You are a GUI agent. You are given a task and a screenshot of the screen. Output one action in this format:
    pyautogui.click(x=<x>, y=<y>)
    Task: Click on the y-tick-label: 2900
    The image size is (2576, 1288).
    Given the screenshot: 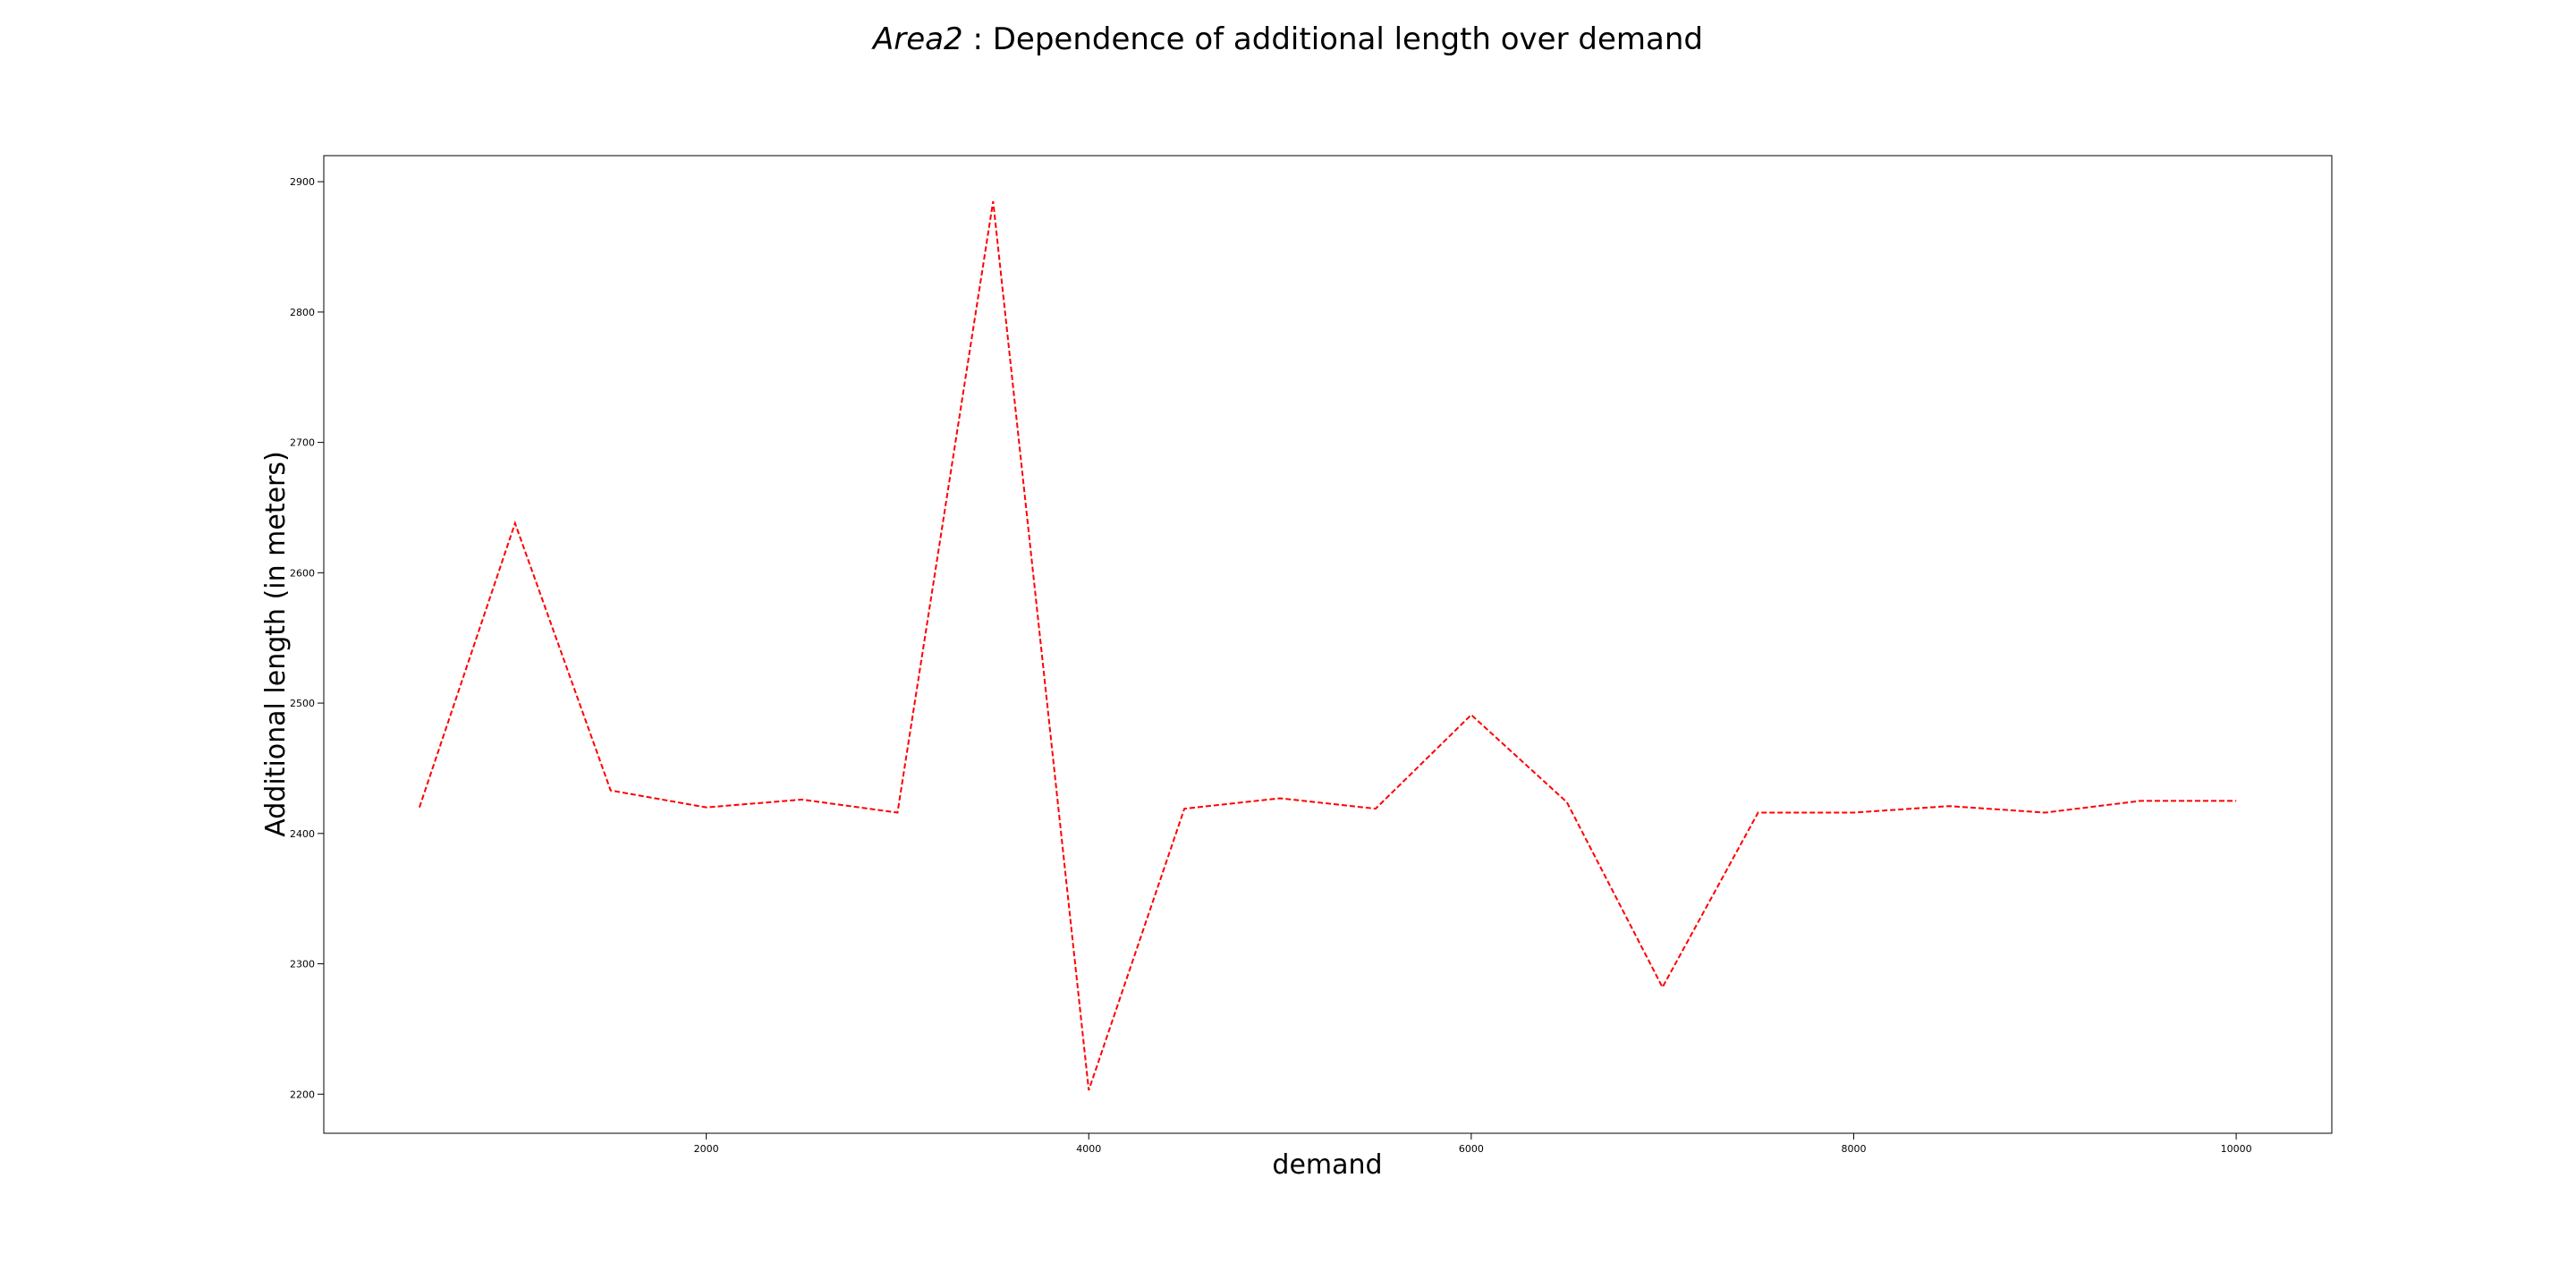 What is the action you would take?
    pyautogui.click(x=302, y=182)
    